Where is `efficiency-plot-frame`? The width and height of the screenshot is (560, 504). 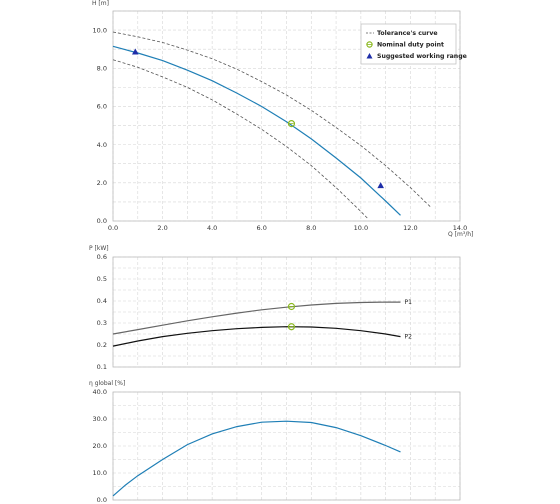 efficiency-plot-frame is located at coordinates (286, 446).